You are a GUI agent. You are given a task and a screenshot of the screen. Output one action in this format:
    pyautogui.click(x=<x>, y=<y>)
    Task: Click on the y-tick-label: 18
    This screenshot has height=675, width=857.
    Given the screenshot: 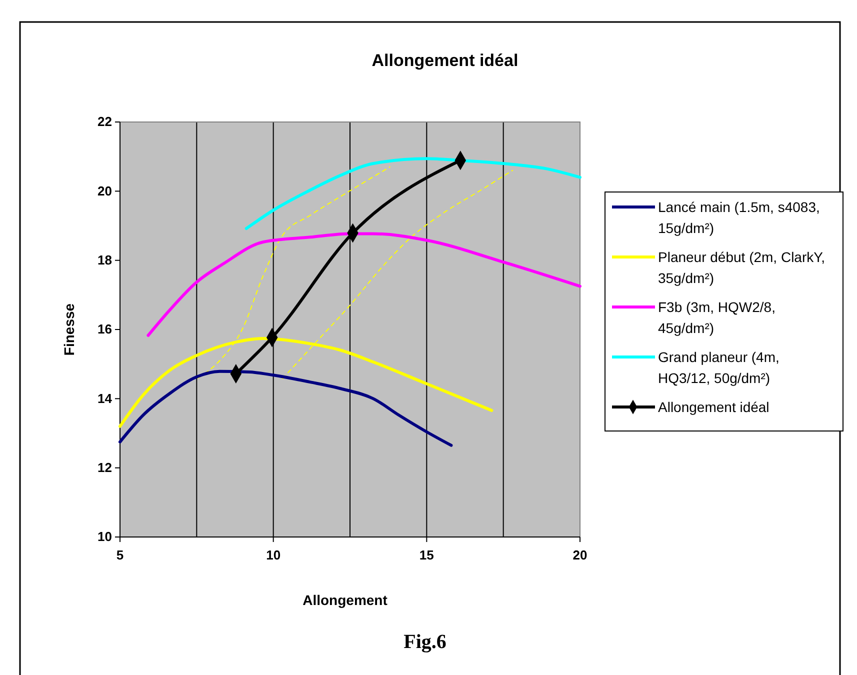 What is the action you would take?
    pyautogui.click(x=105, y=260)
    